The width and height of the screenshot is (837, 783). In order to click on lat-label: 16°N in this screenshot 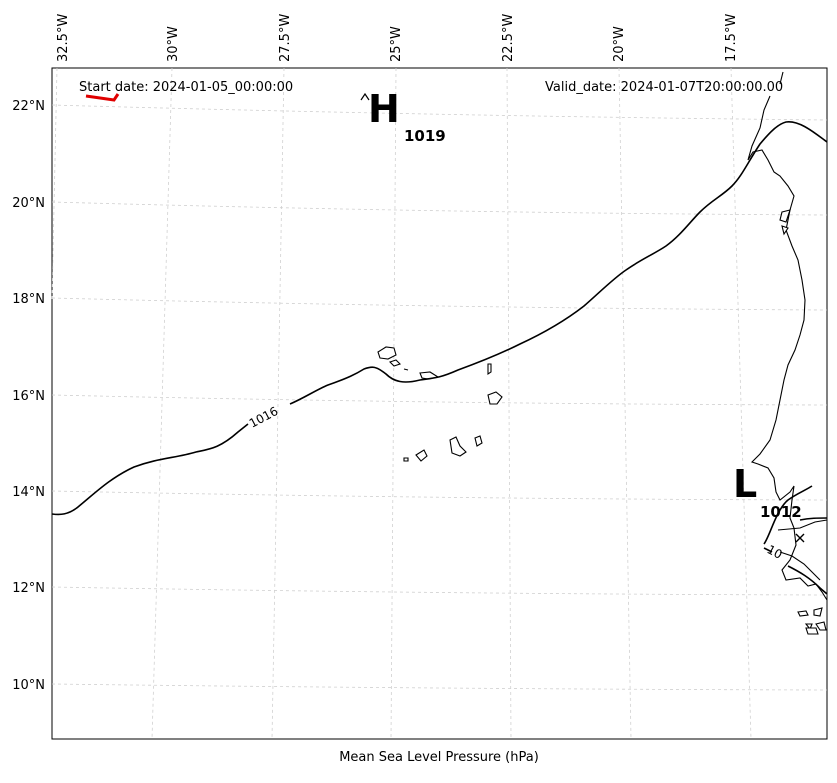, I will do `click(28, 396)`.